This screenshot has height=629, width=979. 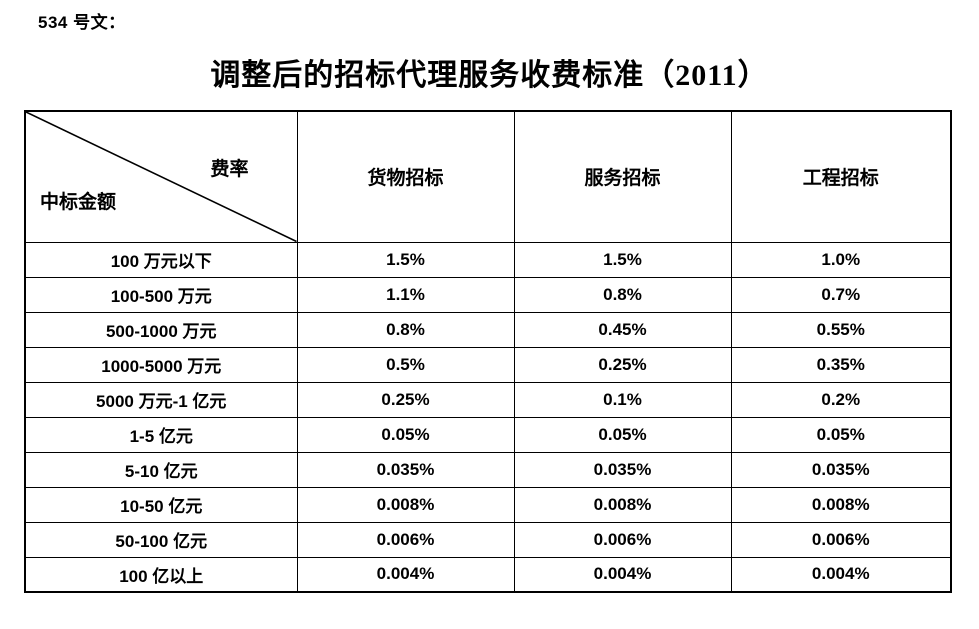 What do you see at coordinates (622, 434) in the screenshot?
I see `service-rate-cell: 0.05%` at bounding box center [622, 434].